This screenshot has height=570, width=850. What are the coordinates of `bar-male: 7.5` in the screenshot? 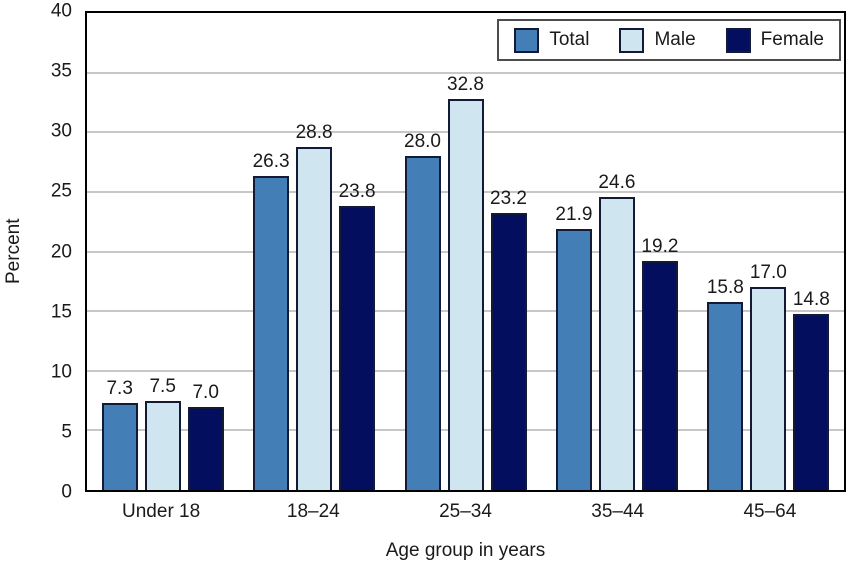 It's located at (162, 433).